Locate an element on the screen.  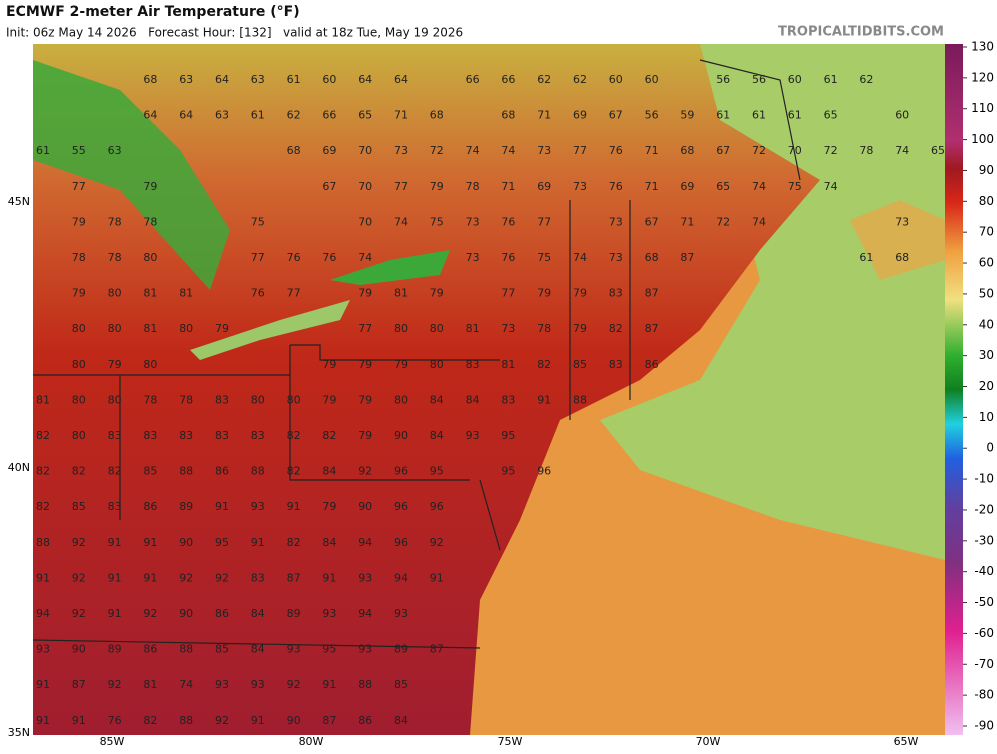
lake-michigan-huron is located at coordinates (131, 175).